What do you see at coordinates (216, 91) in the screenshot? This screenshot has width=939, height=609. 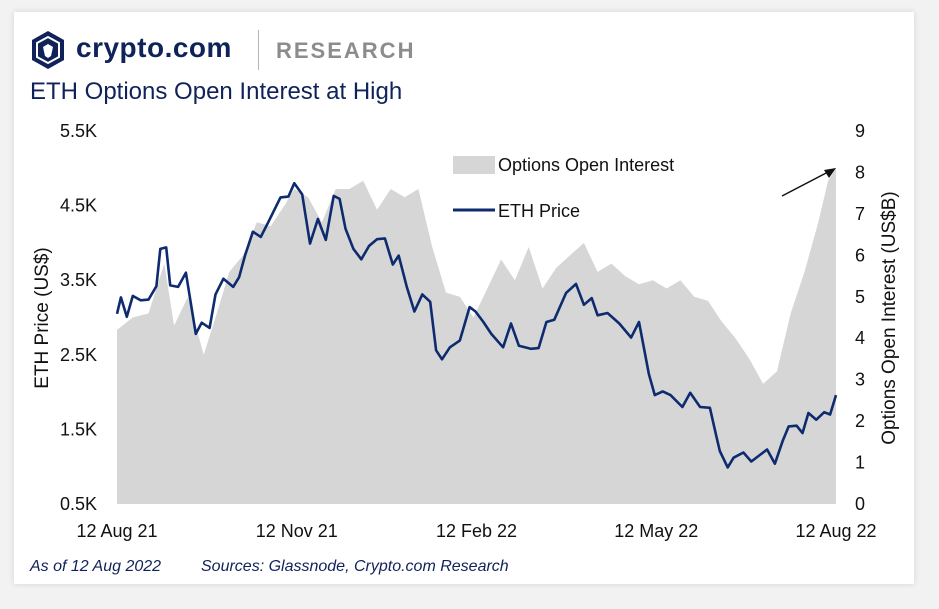 I see `chart-title: ETH Options Open Interest at High` at bounding box center [216, 91].